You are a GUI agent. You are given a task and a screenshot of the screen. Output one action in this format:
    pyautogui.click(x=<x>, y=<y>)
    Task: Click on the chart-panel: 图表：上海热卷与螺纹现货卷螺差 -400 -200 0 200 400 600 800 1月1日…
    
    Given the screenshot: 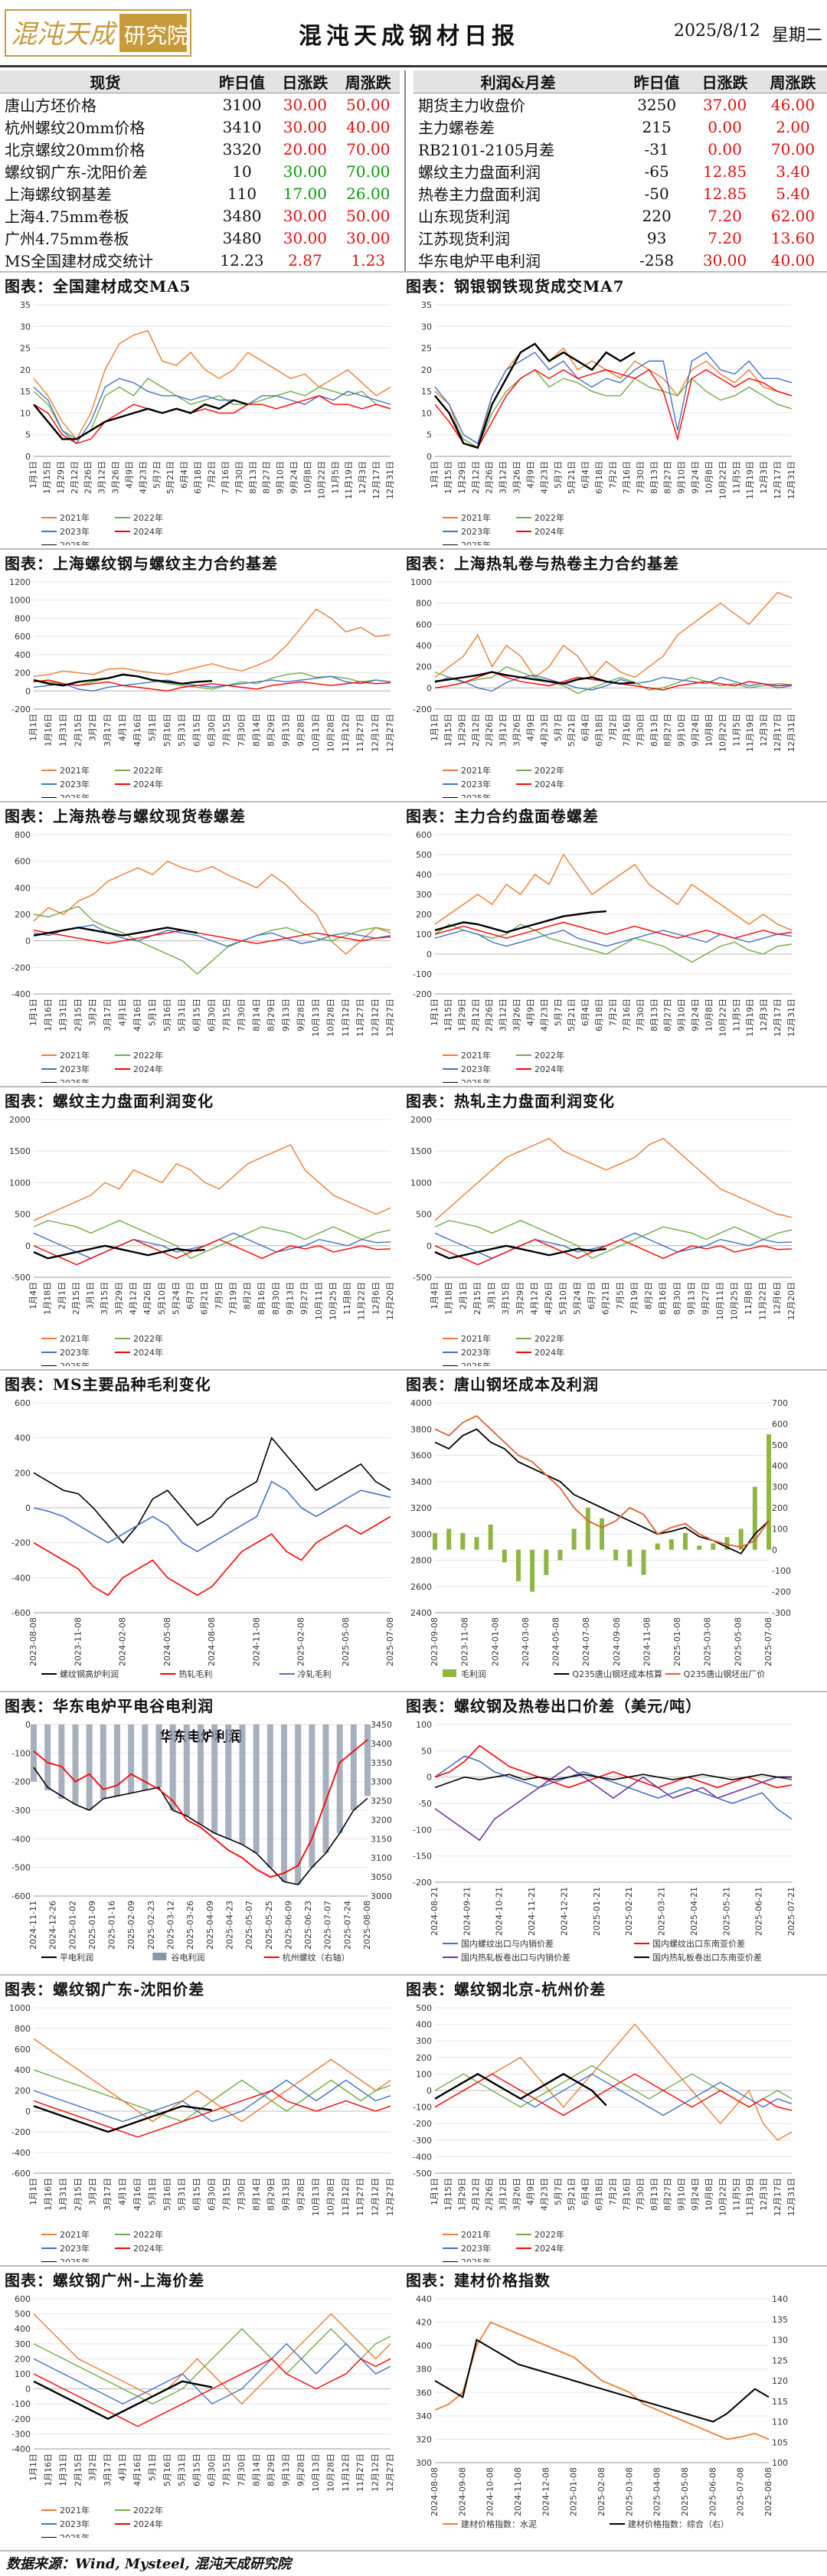 What is the action you would take?
    pyautogui.click(x=202, y=945)
    